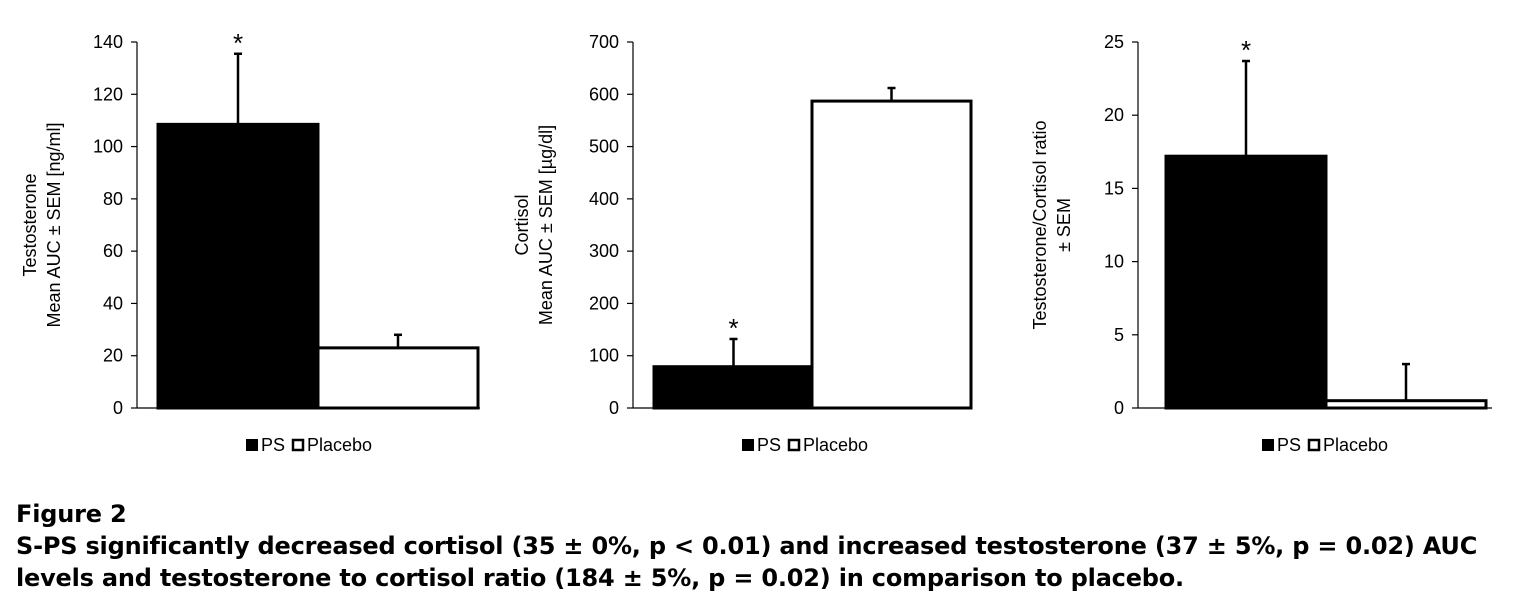 The width and height of the screenshot is (1535, 601). What do you see at coordinates (1355, 445) in the screenshot?
I see `chart3-legend-placebo-label: Placebo` at bounding box center [1355, 445].